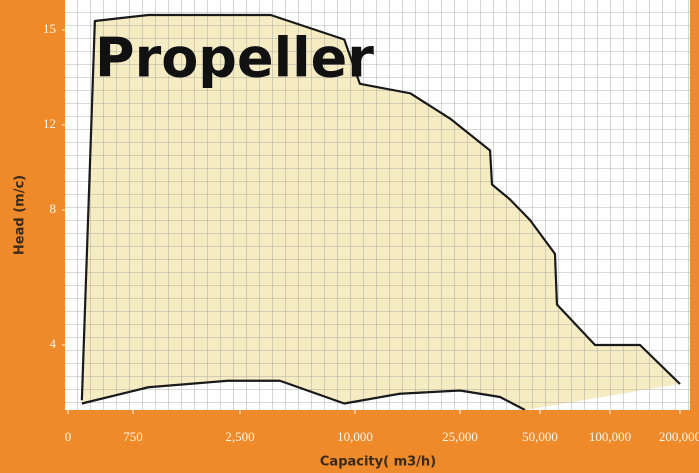  What do you see at coordinates (20, 215) in the screenshot?
I see `y-axis-label: Head (m/c)` at bounding box center [20, 215].